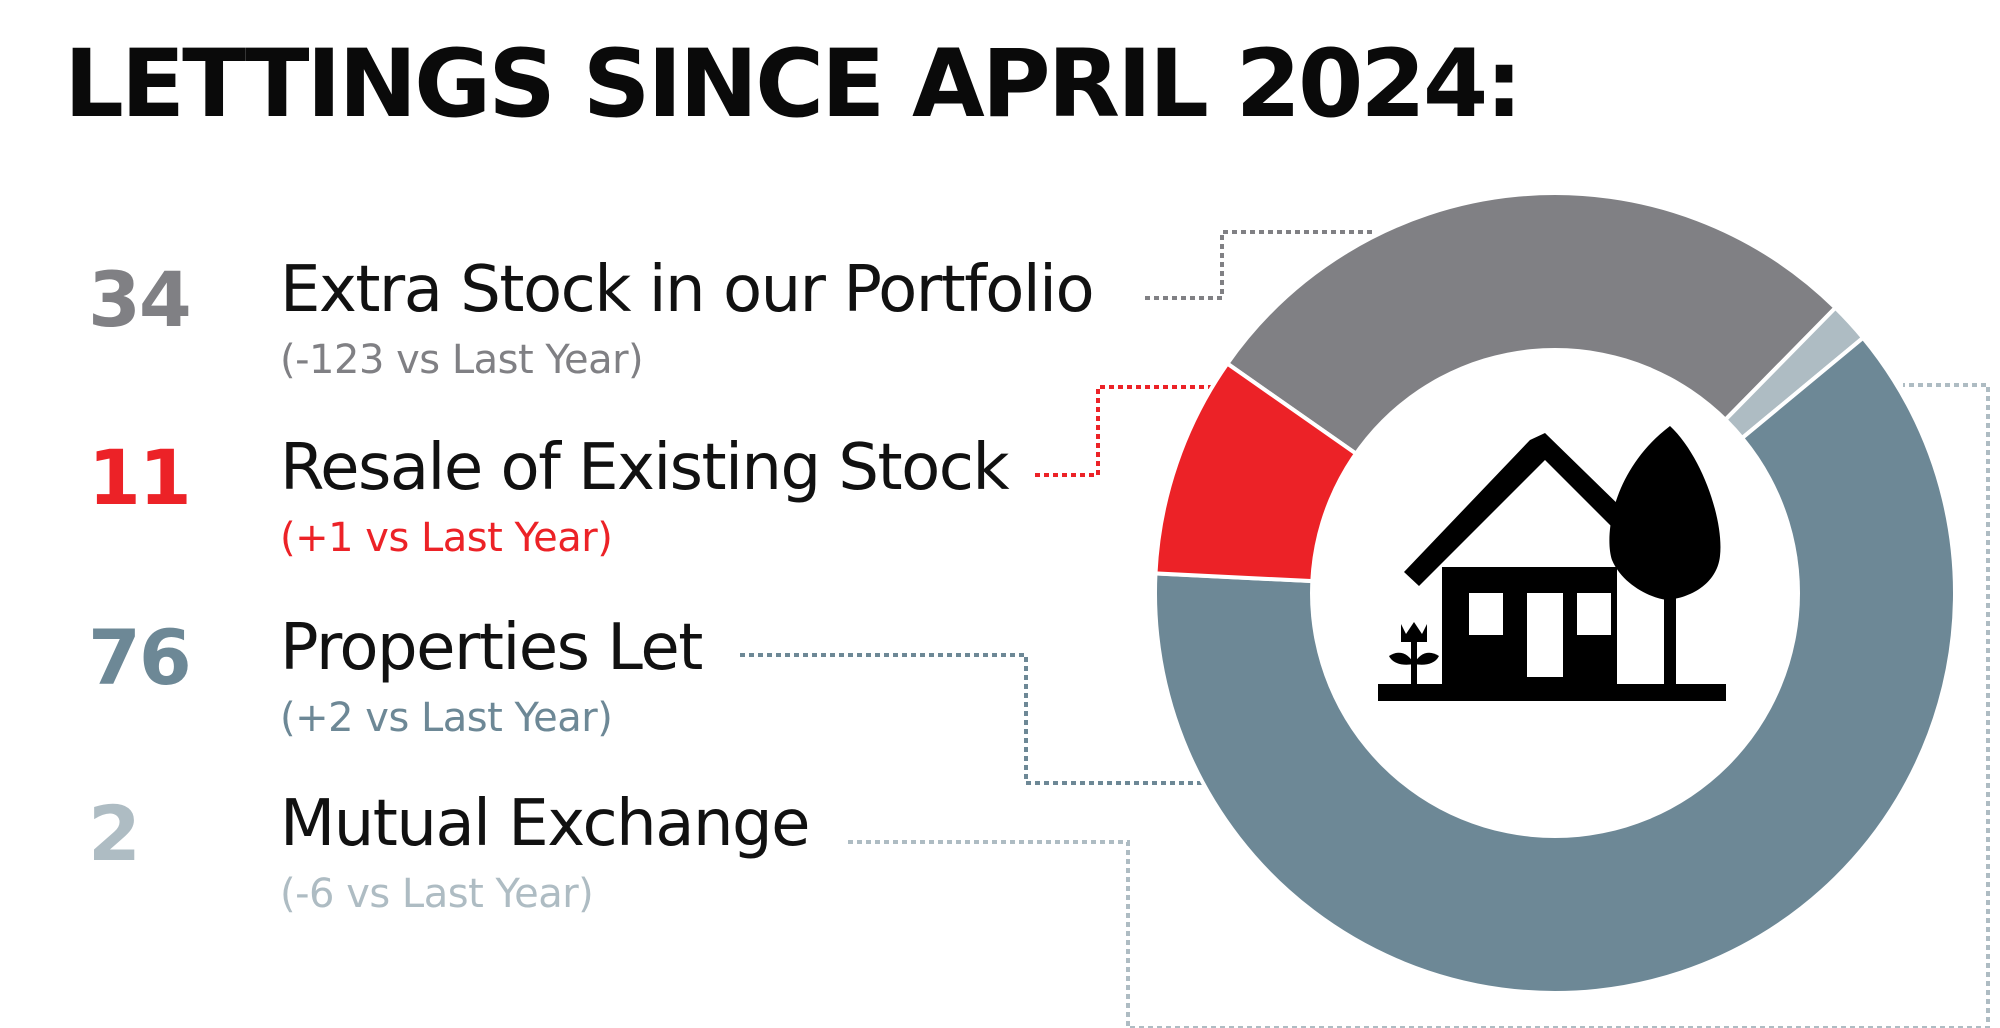 This screenshot has height=1028, width=2000. I want to click on stat-label-extra-stock: Extra Stock in our Portfolio, so click(687, 290).